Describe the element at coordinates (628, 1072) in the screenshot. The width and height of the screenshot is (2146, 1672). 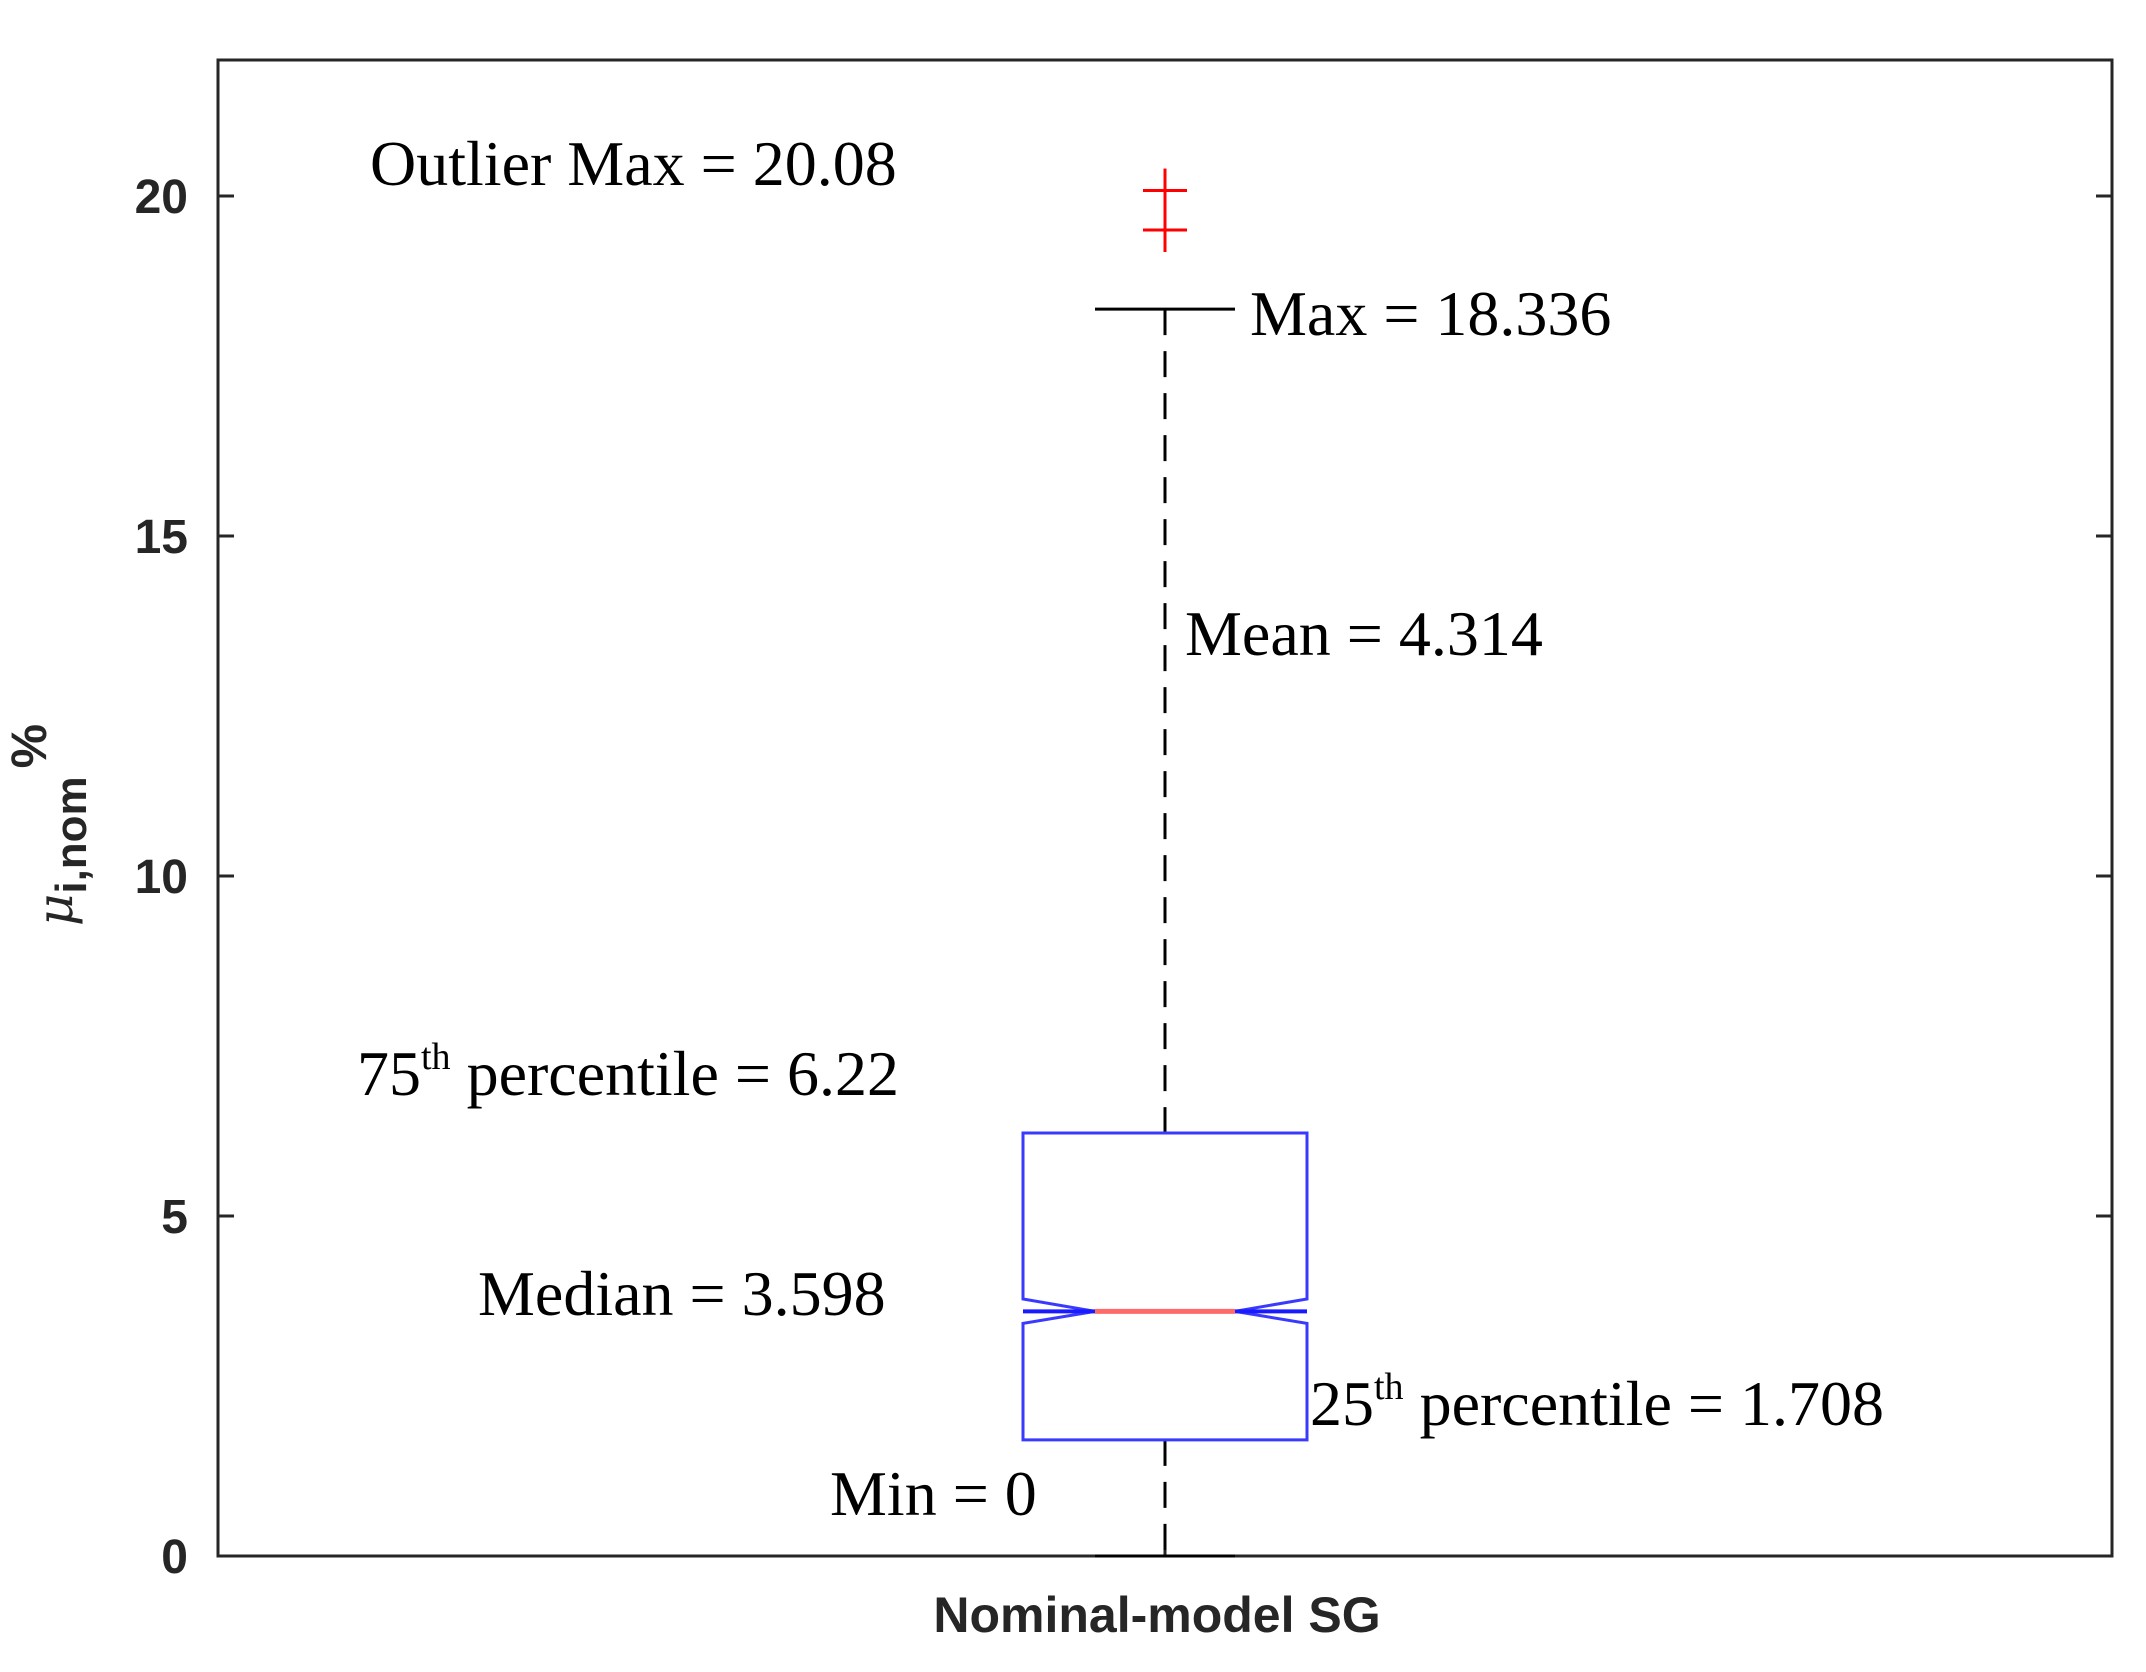
I see `annotation-q3: 75th percentile = 6.22` at that location.